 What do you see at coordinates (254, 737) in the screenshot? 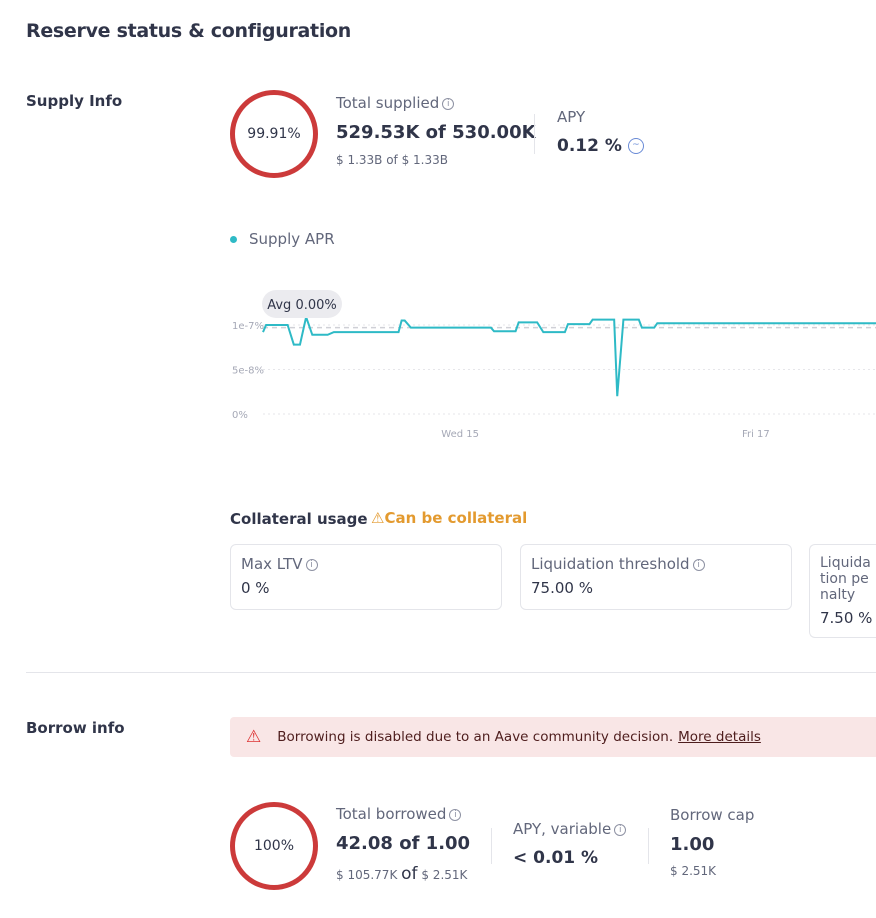
I see `alert-icon: ⚠` at bounding box center [254, 737].